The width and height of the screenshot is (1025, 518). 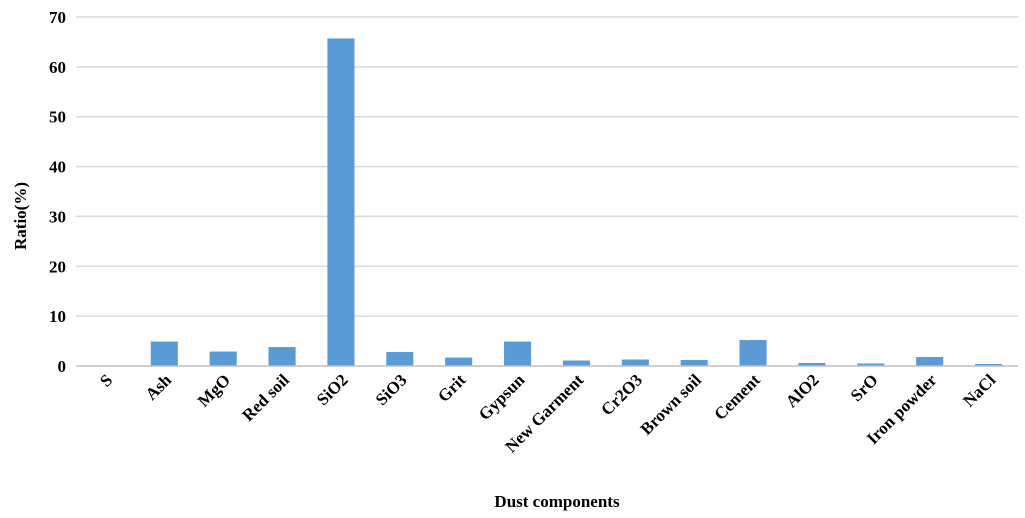 What do you see at coordinates (737, 397) in the screenshot?
I see `x-tick-label: Cement` at bounding box center [737, 397].